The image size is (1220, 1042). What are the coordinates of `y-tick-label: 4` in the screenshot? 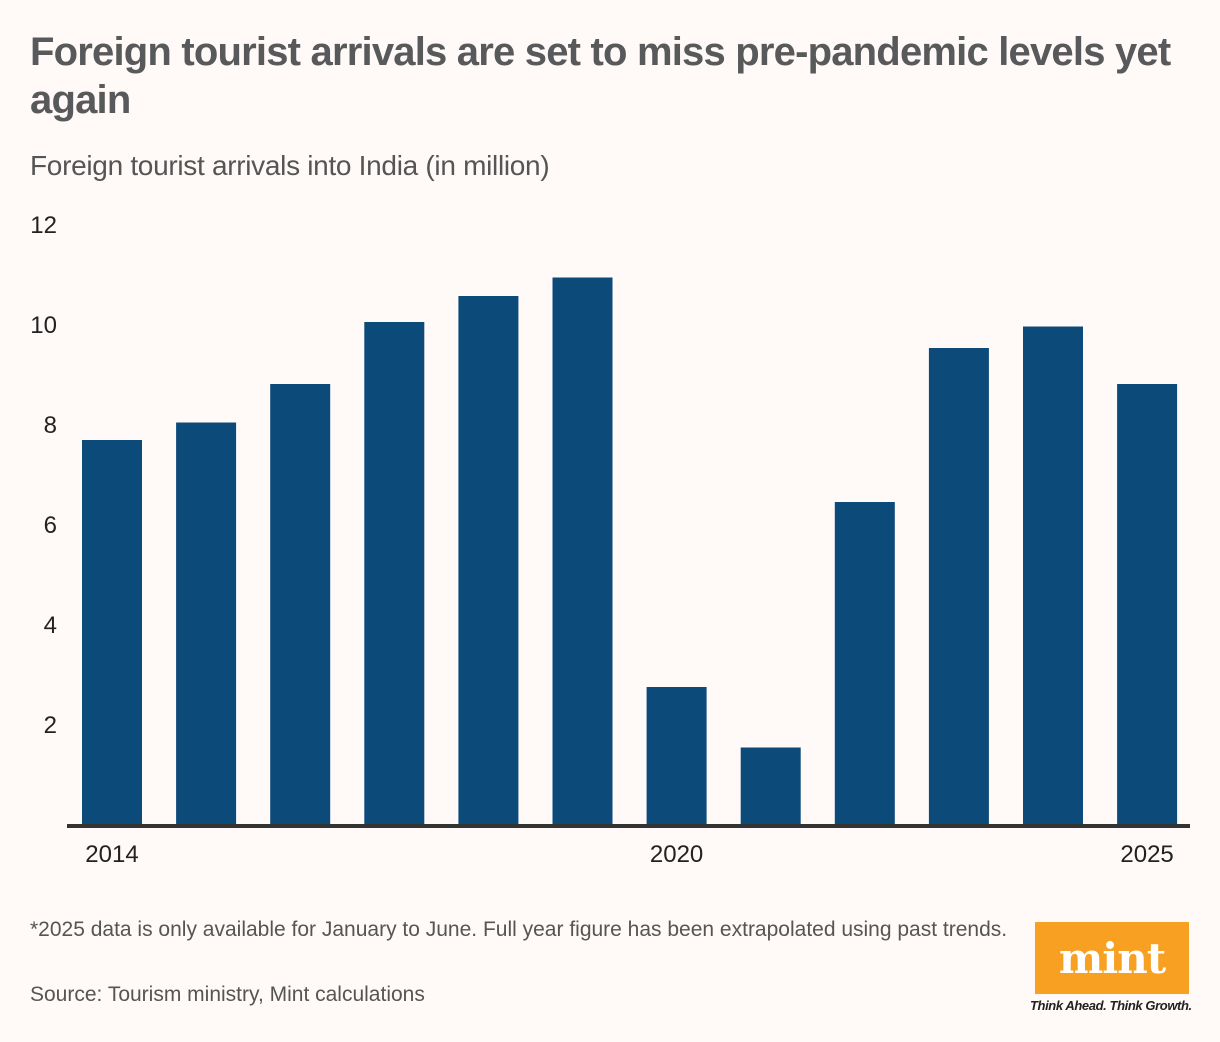 It's located at (50, 625).